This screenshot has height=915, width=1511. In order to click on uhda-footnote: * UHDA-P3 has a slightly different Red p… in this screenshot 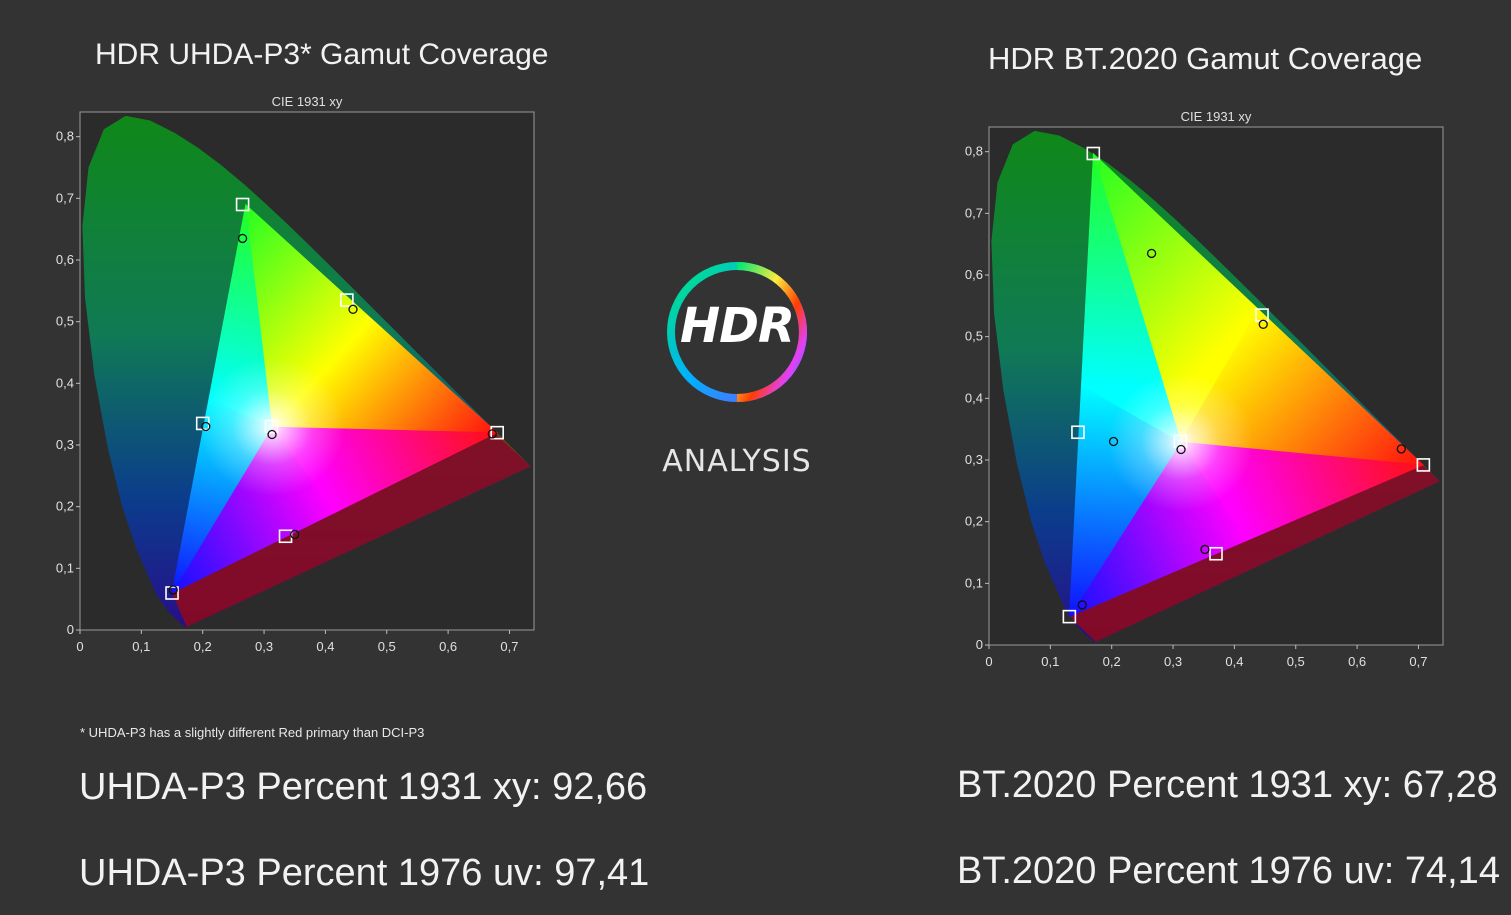, I will do `click(252, 732)`.